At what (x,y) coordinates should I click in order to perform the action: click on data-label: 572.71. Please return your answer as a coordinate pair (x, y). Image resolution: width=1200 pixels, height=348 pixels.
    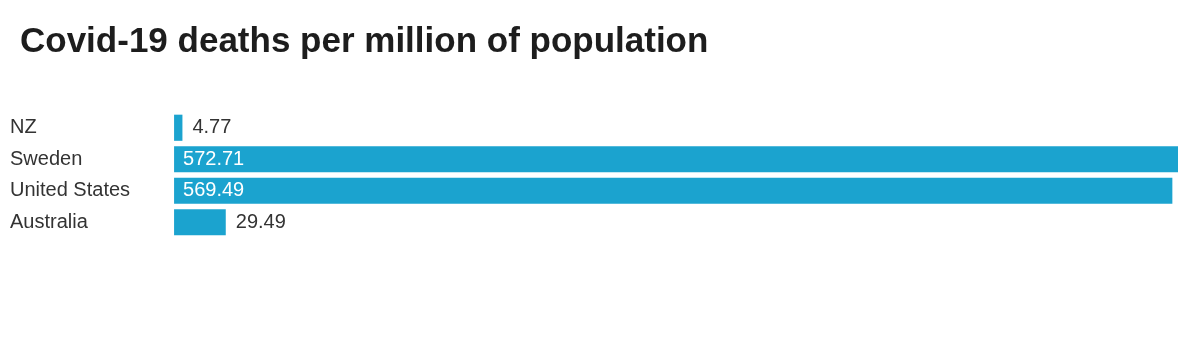
    Looking at the image, I should click on (214, 157).